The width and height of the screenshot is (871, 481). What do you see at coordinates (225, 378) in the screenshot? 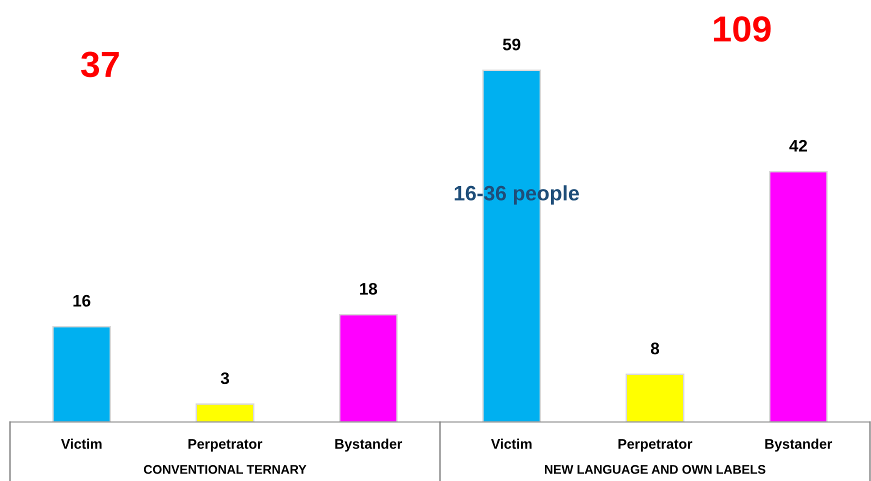
I see `data-label: 3` at bounding box center [225, 378].